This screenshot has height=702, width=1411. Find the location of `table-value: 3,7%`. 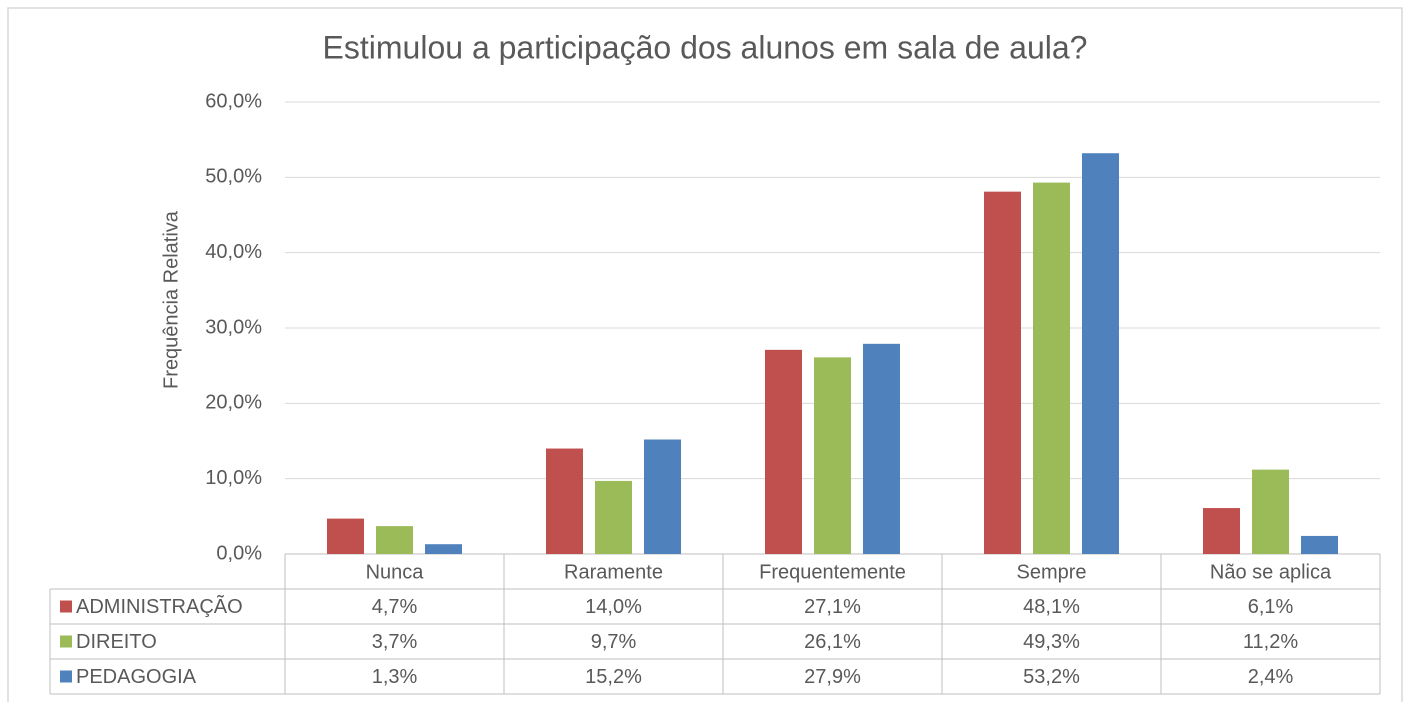

table-value: 3,7% is located at coordinates (395, 642).